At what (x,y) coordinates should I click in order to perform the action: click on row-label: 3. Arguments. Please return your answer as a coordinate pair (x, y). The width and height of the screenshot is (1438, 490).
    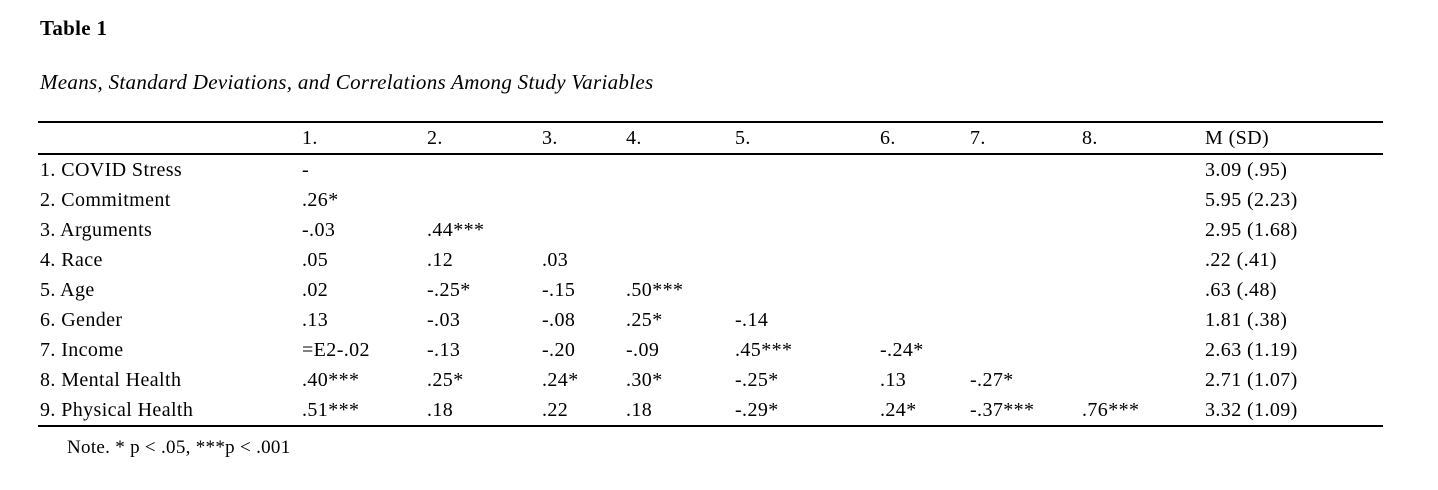
    Looking at the image, I should click on (96, 229).